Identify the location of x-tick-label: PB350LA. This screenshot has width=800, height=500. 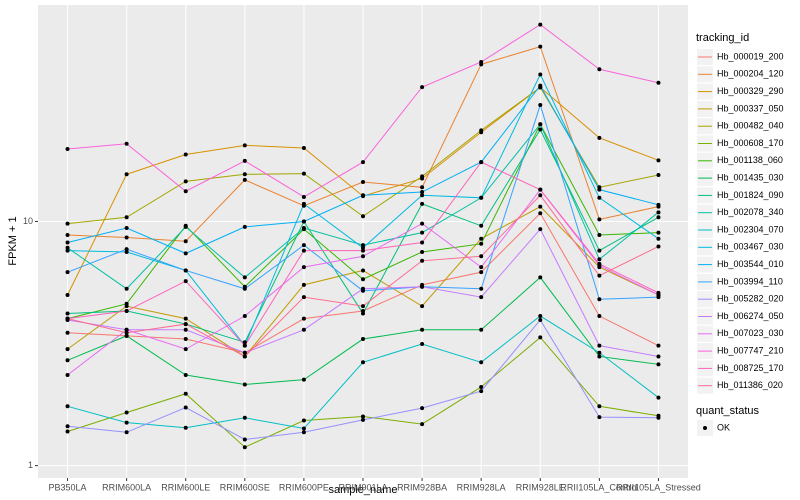
(68, 487).